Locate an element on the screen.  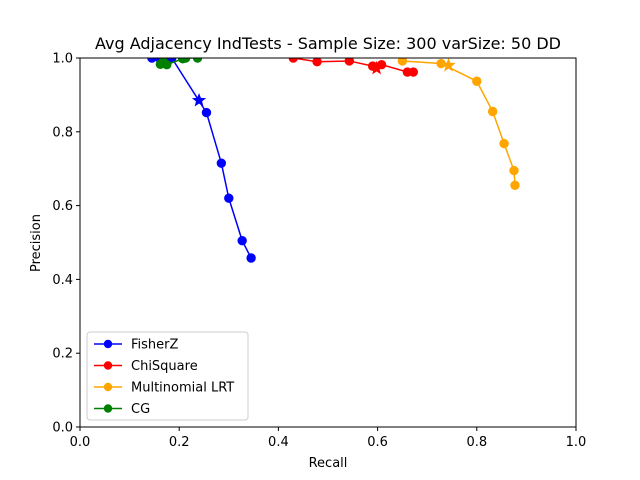
y-tick-label: 1.0 is located at coordinates (62, 59).